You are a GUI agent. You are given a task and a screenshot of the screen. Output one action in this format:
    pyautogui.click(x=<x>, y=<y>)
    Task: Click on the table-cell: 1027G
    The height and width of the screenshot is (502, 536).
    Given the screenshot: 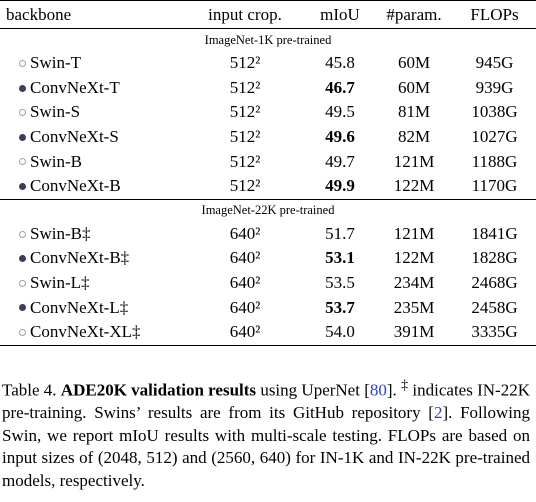 What is the action you would take?
    pyautogui.click(x=494, y=137)
    